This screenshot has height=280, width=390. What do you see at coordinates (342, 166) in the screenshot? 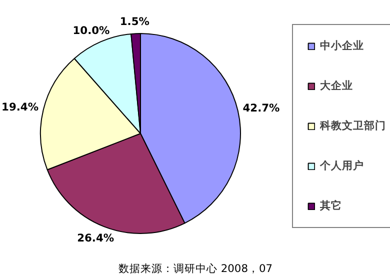
I see `legend-label: 个人用户` at bounding box center [342, 166].